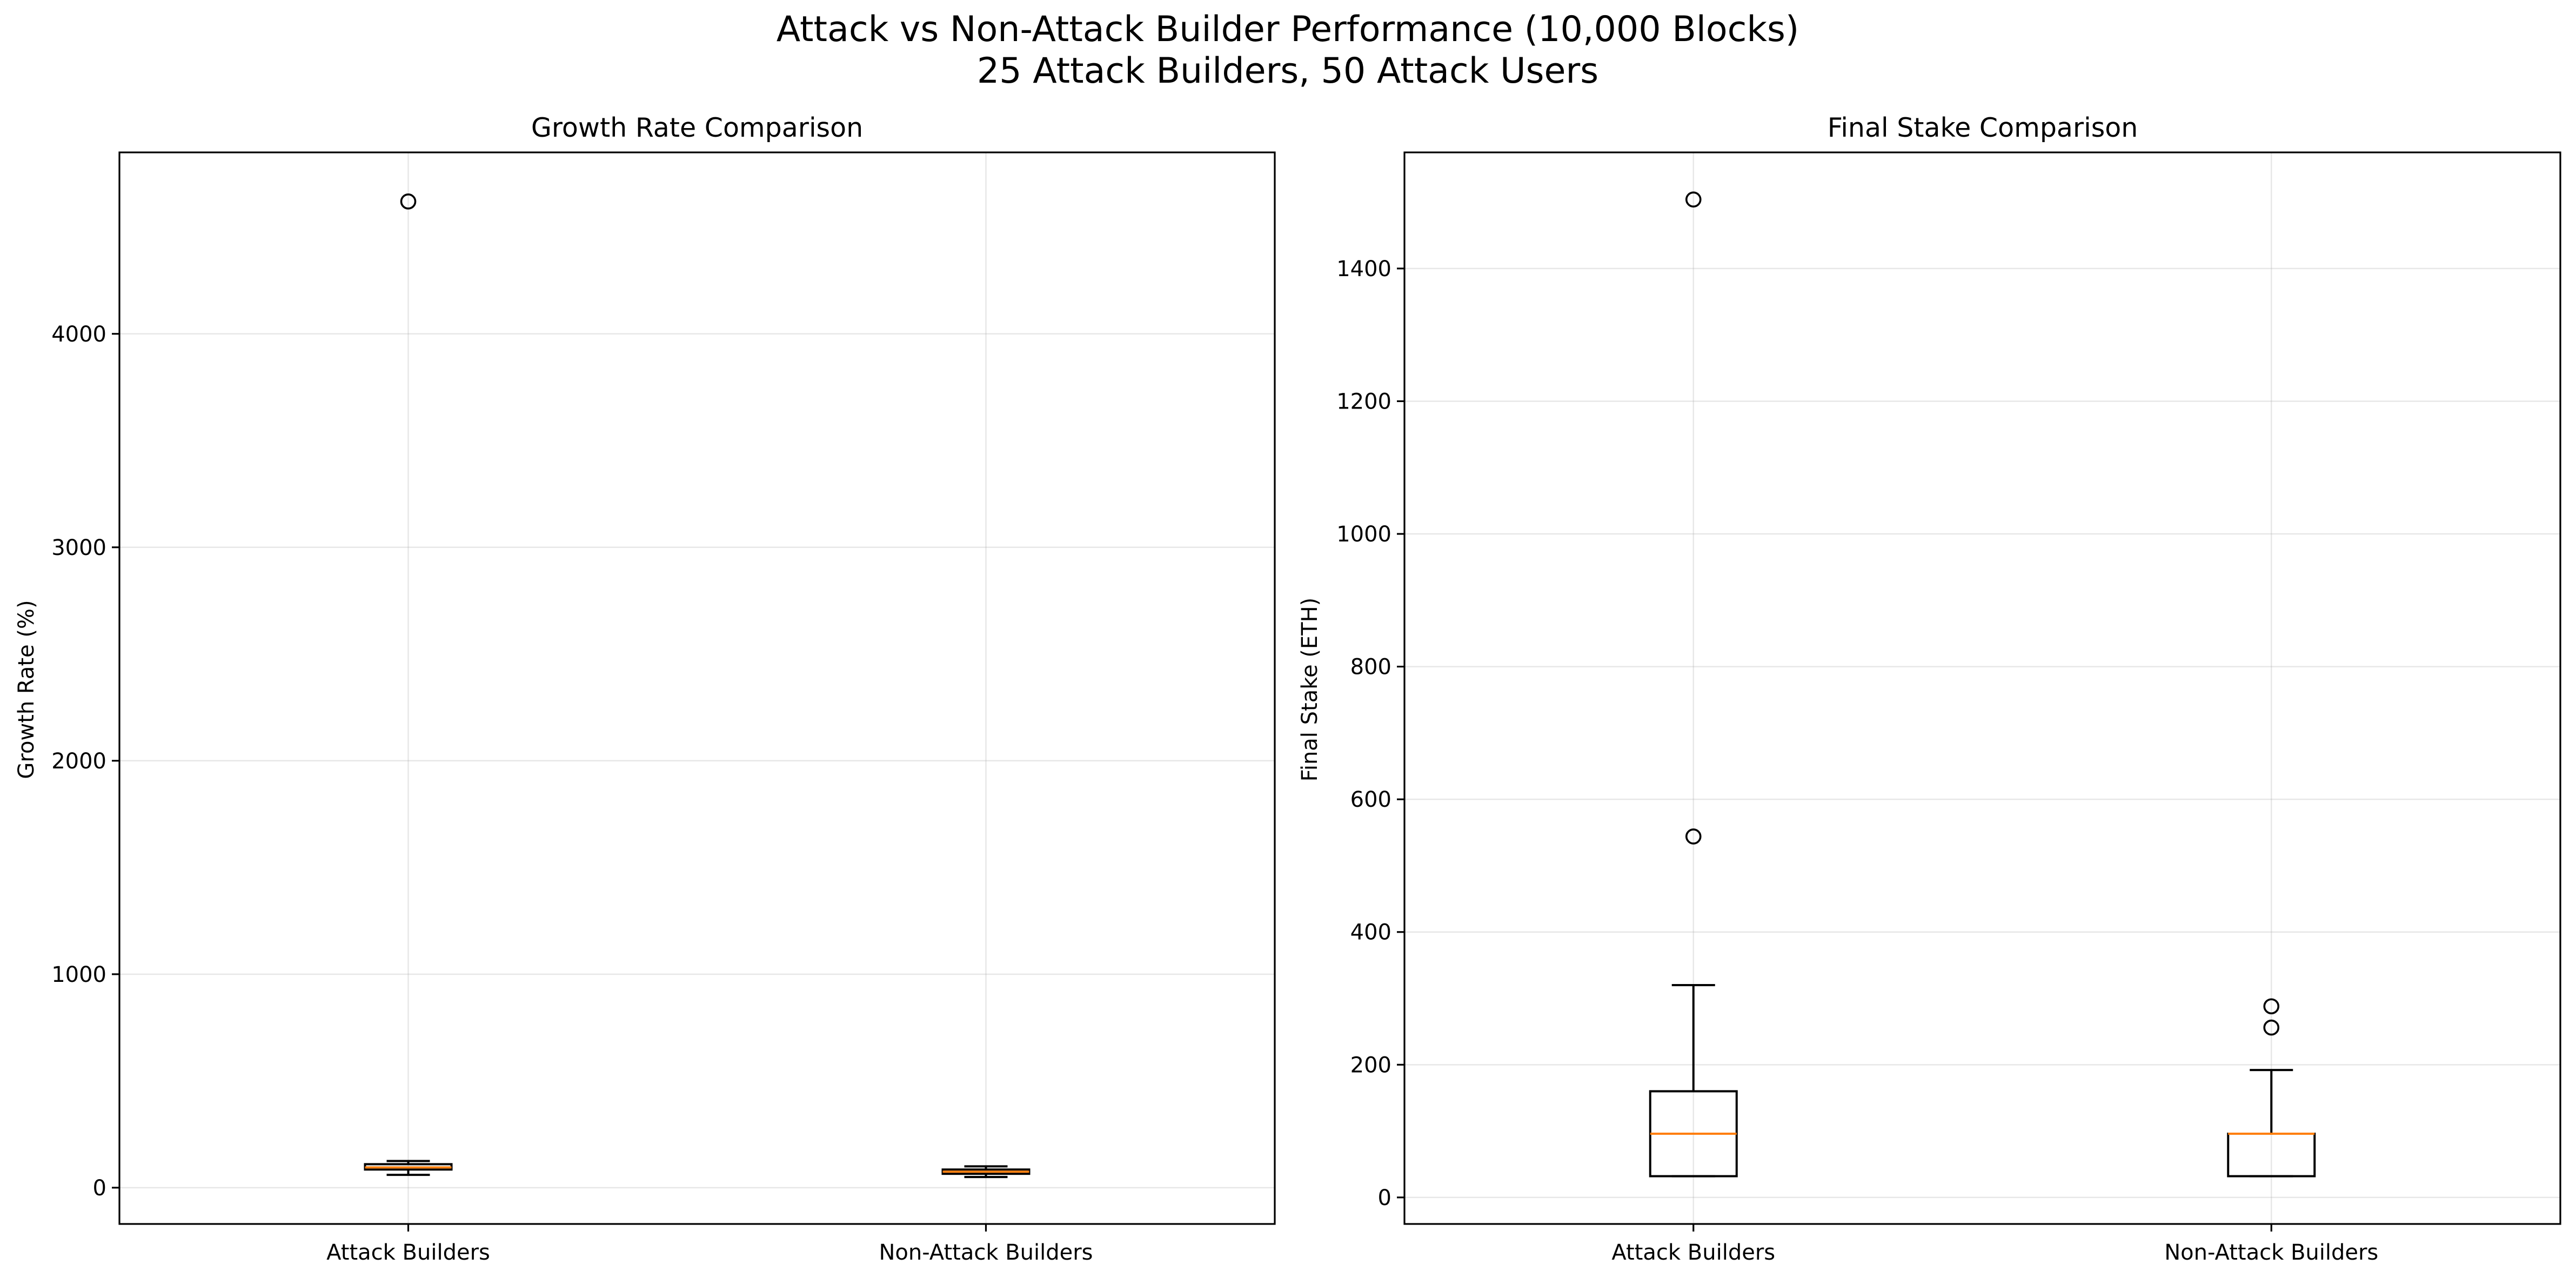 The width and height of the screenshot is (2576, 1278). Describe the element at coordinates (1309, 690) in the screenshot. I see `final-stake-y-axis-label: Final Stake (ETH)` at that location.